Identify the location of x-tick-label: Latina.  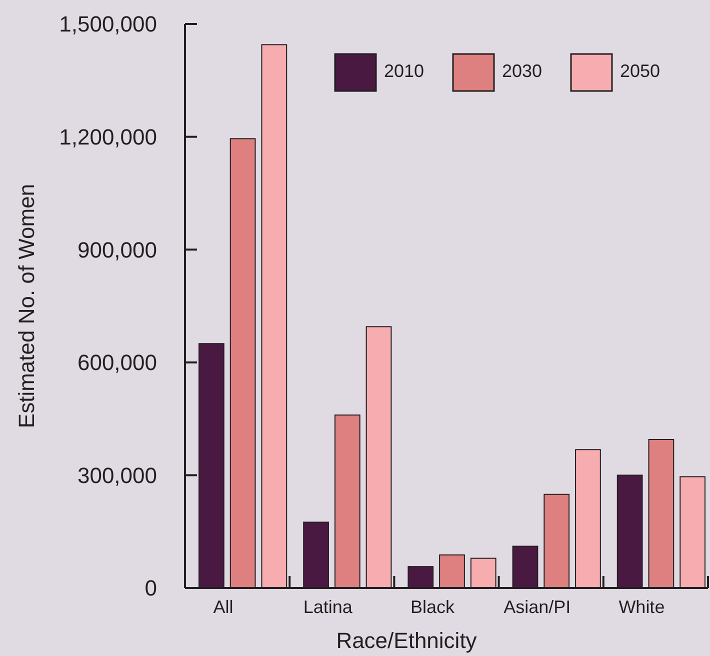
(328, 607).